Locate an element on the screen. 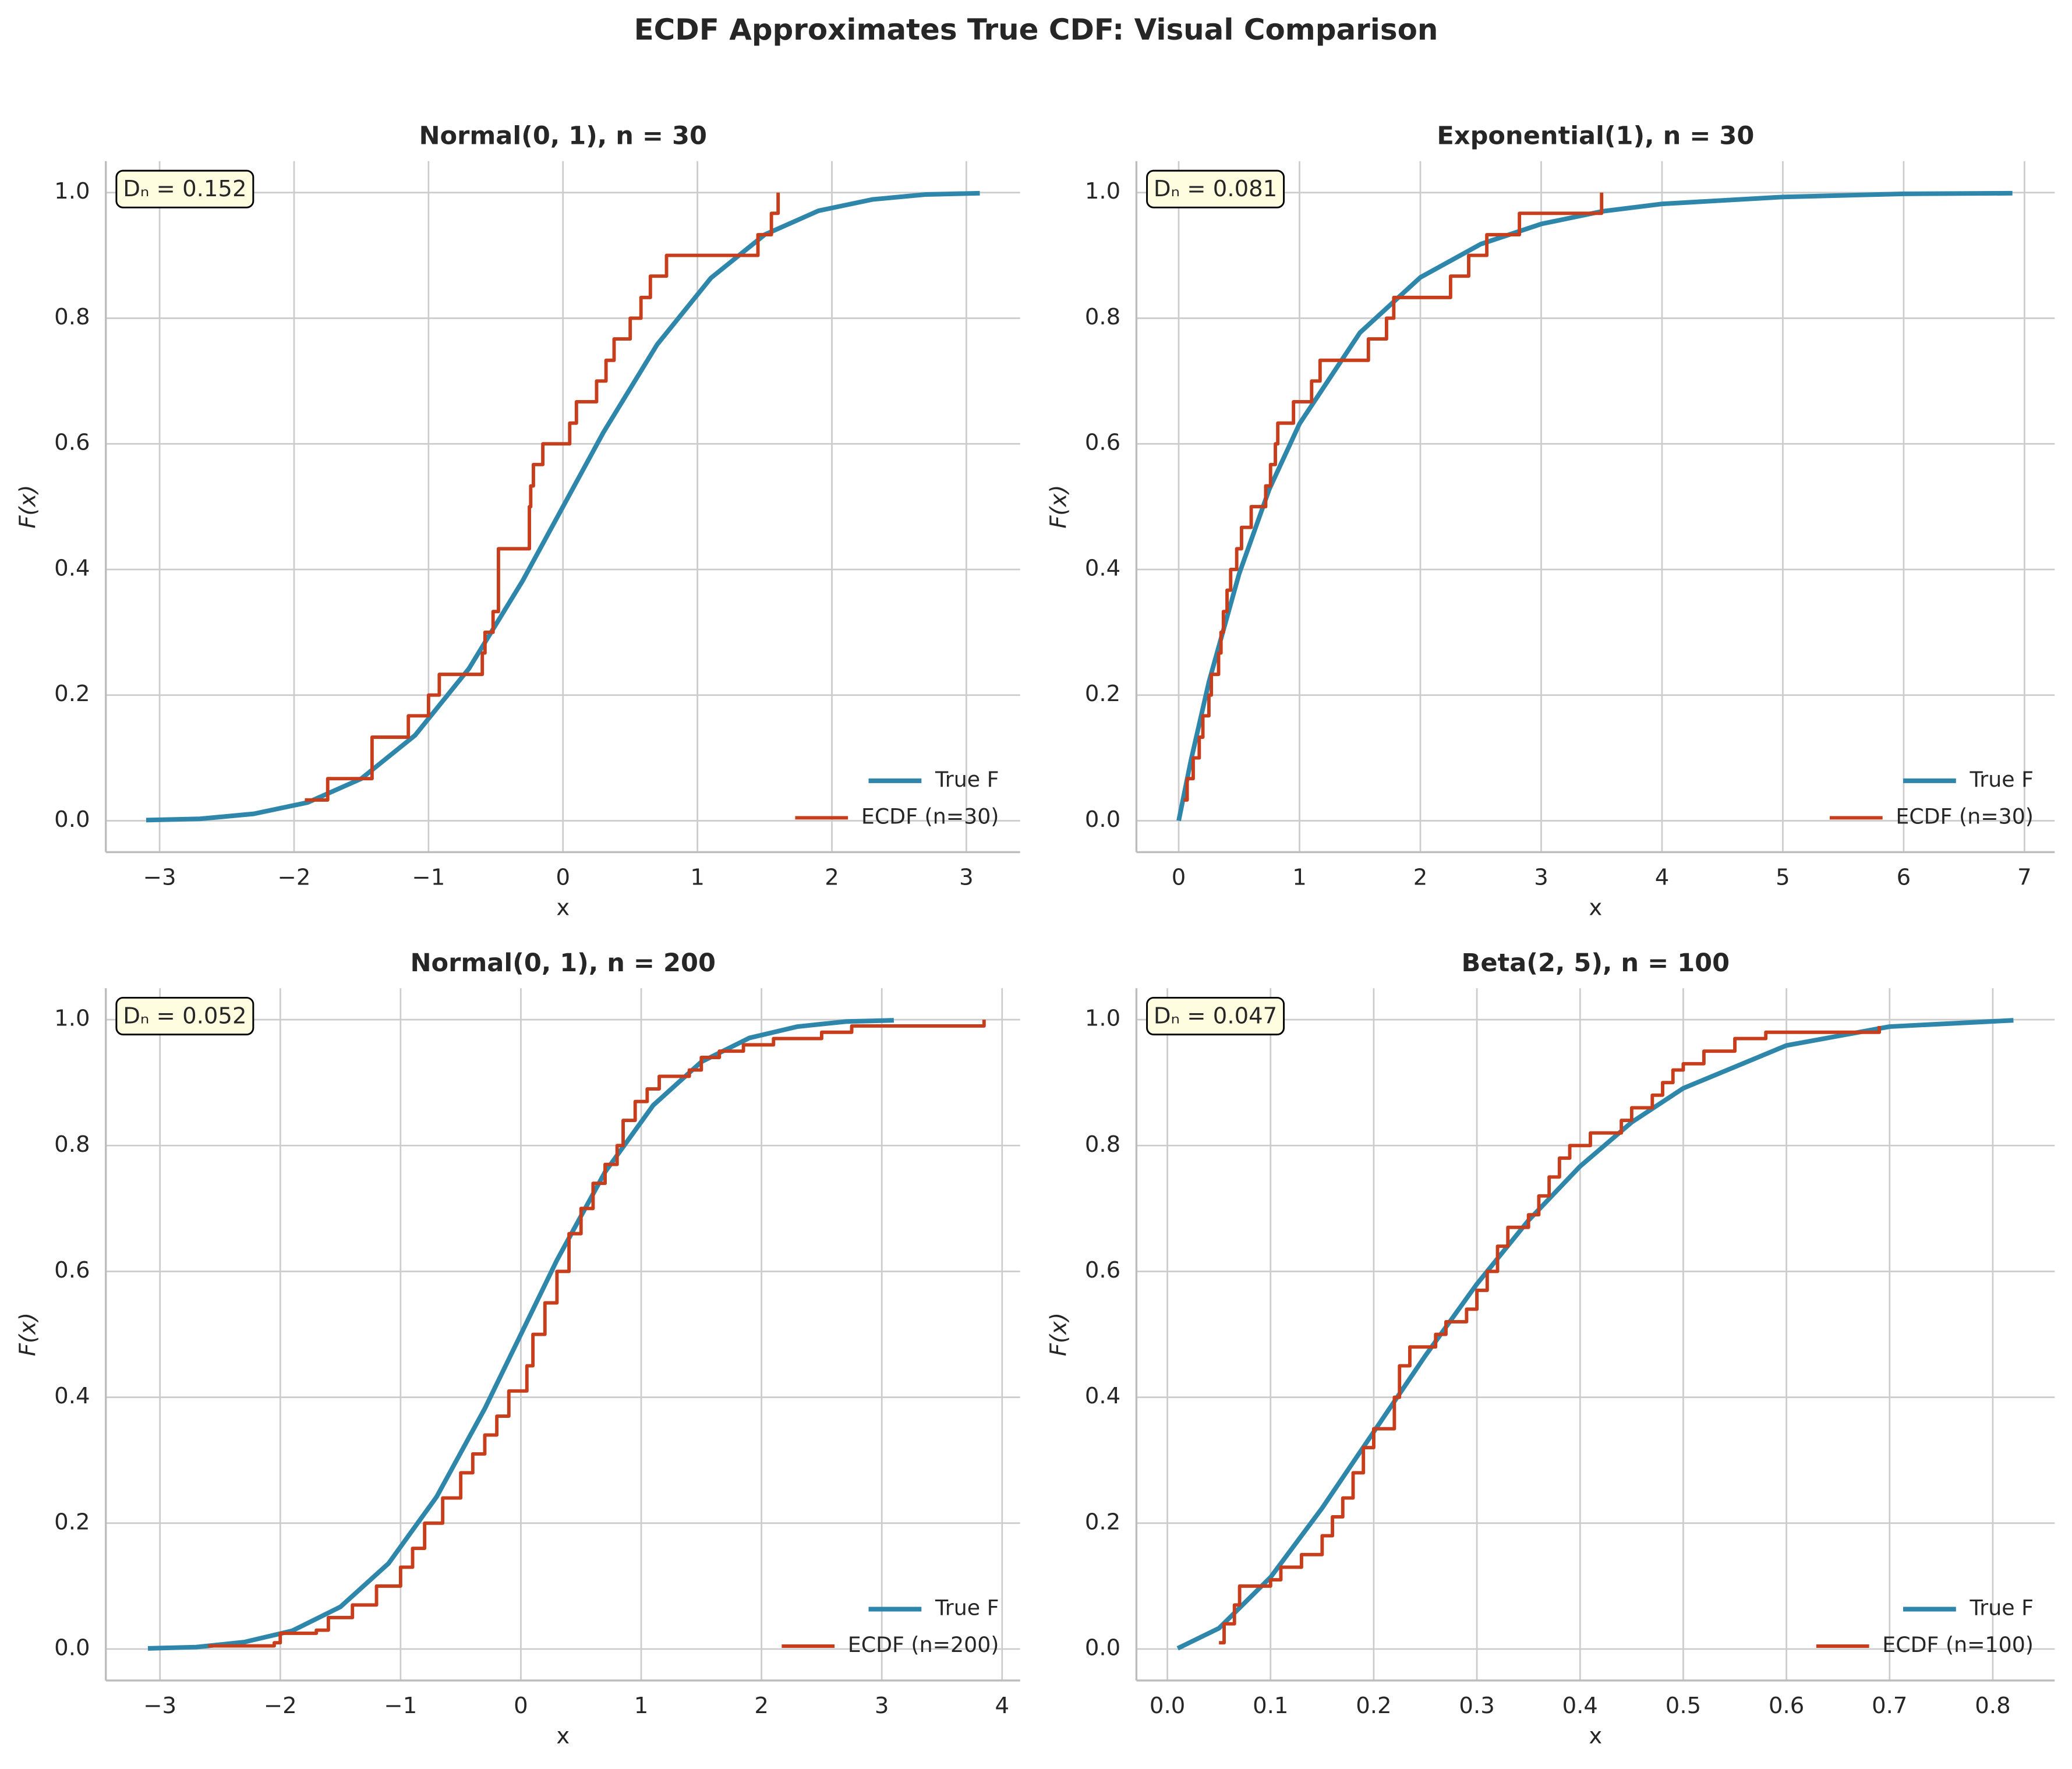 Image resolution: width=2072 pixels, height=1769 pixels. annotation: Dₙ = 0.081 is located at coordinates (1215, 189).